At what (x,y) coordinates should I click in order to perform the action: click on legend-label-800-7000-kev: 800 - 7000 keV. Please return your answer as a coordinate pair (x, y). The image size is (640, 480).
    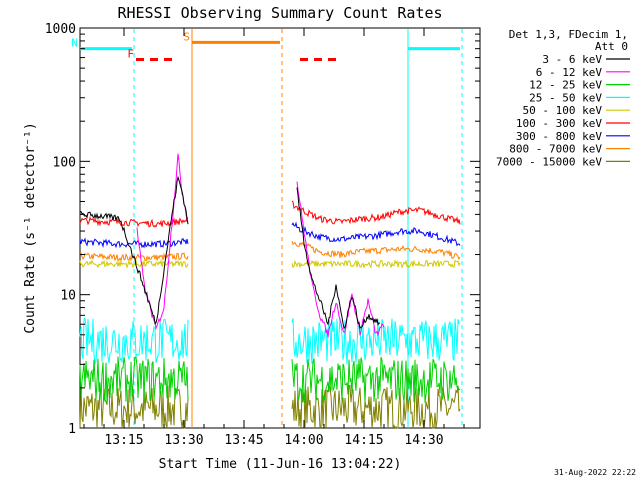
    Looking at the image, I should click on (555, 149).